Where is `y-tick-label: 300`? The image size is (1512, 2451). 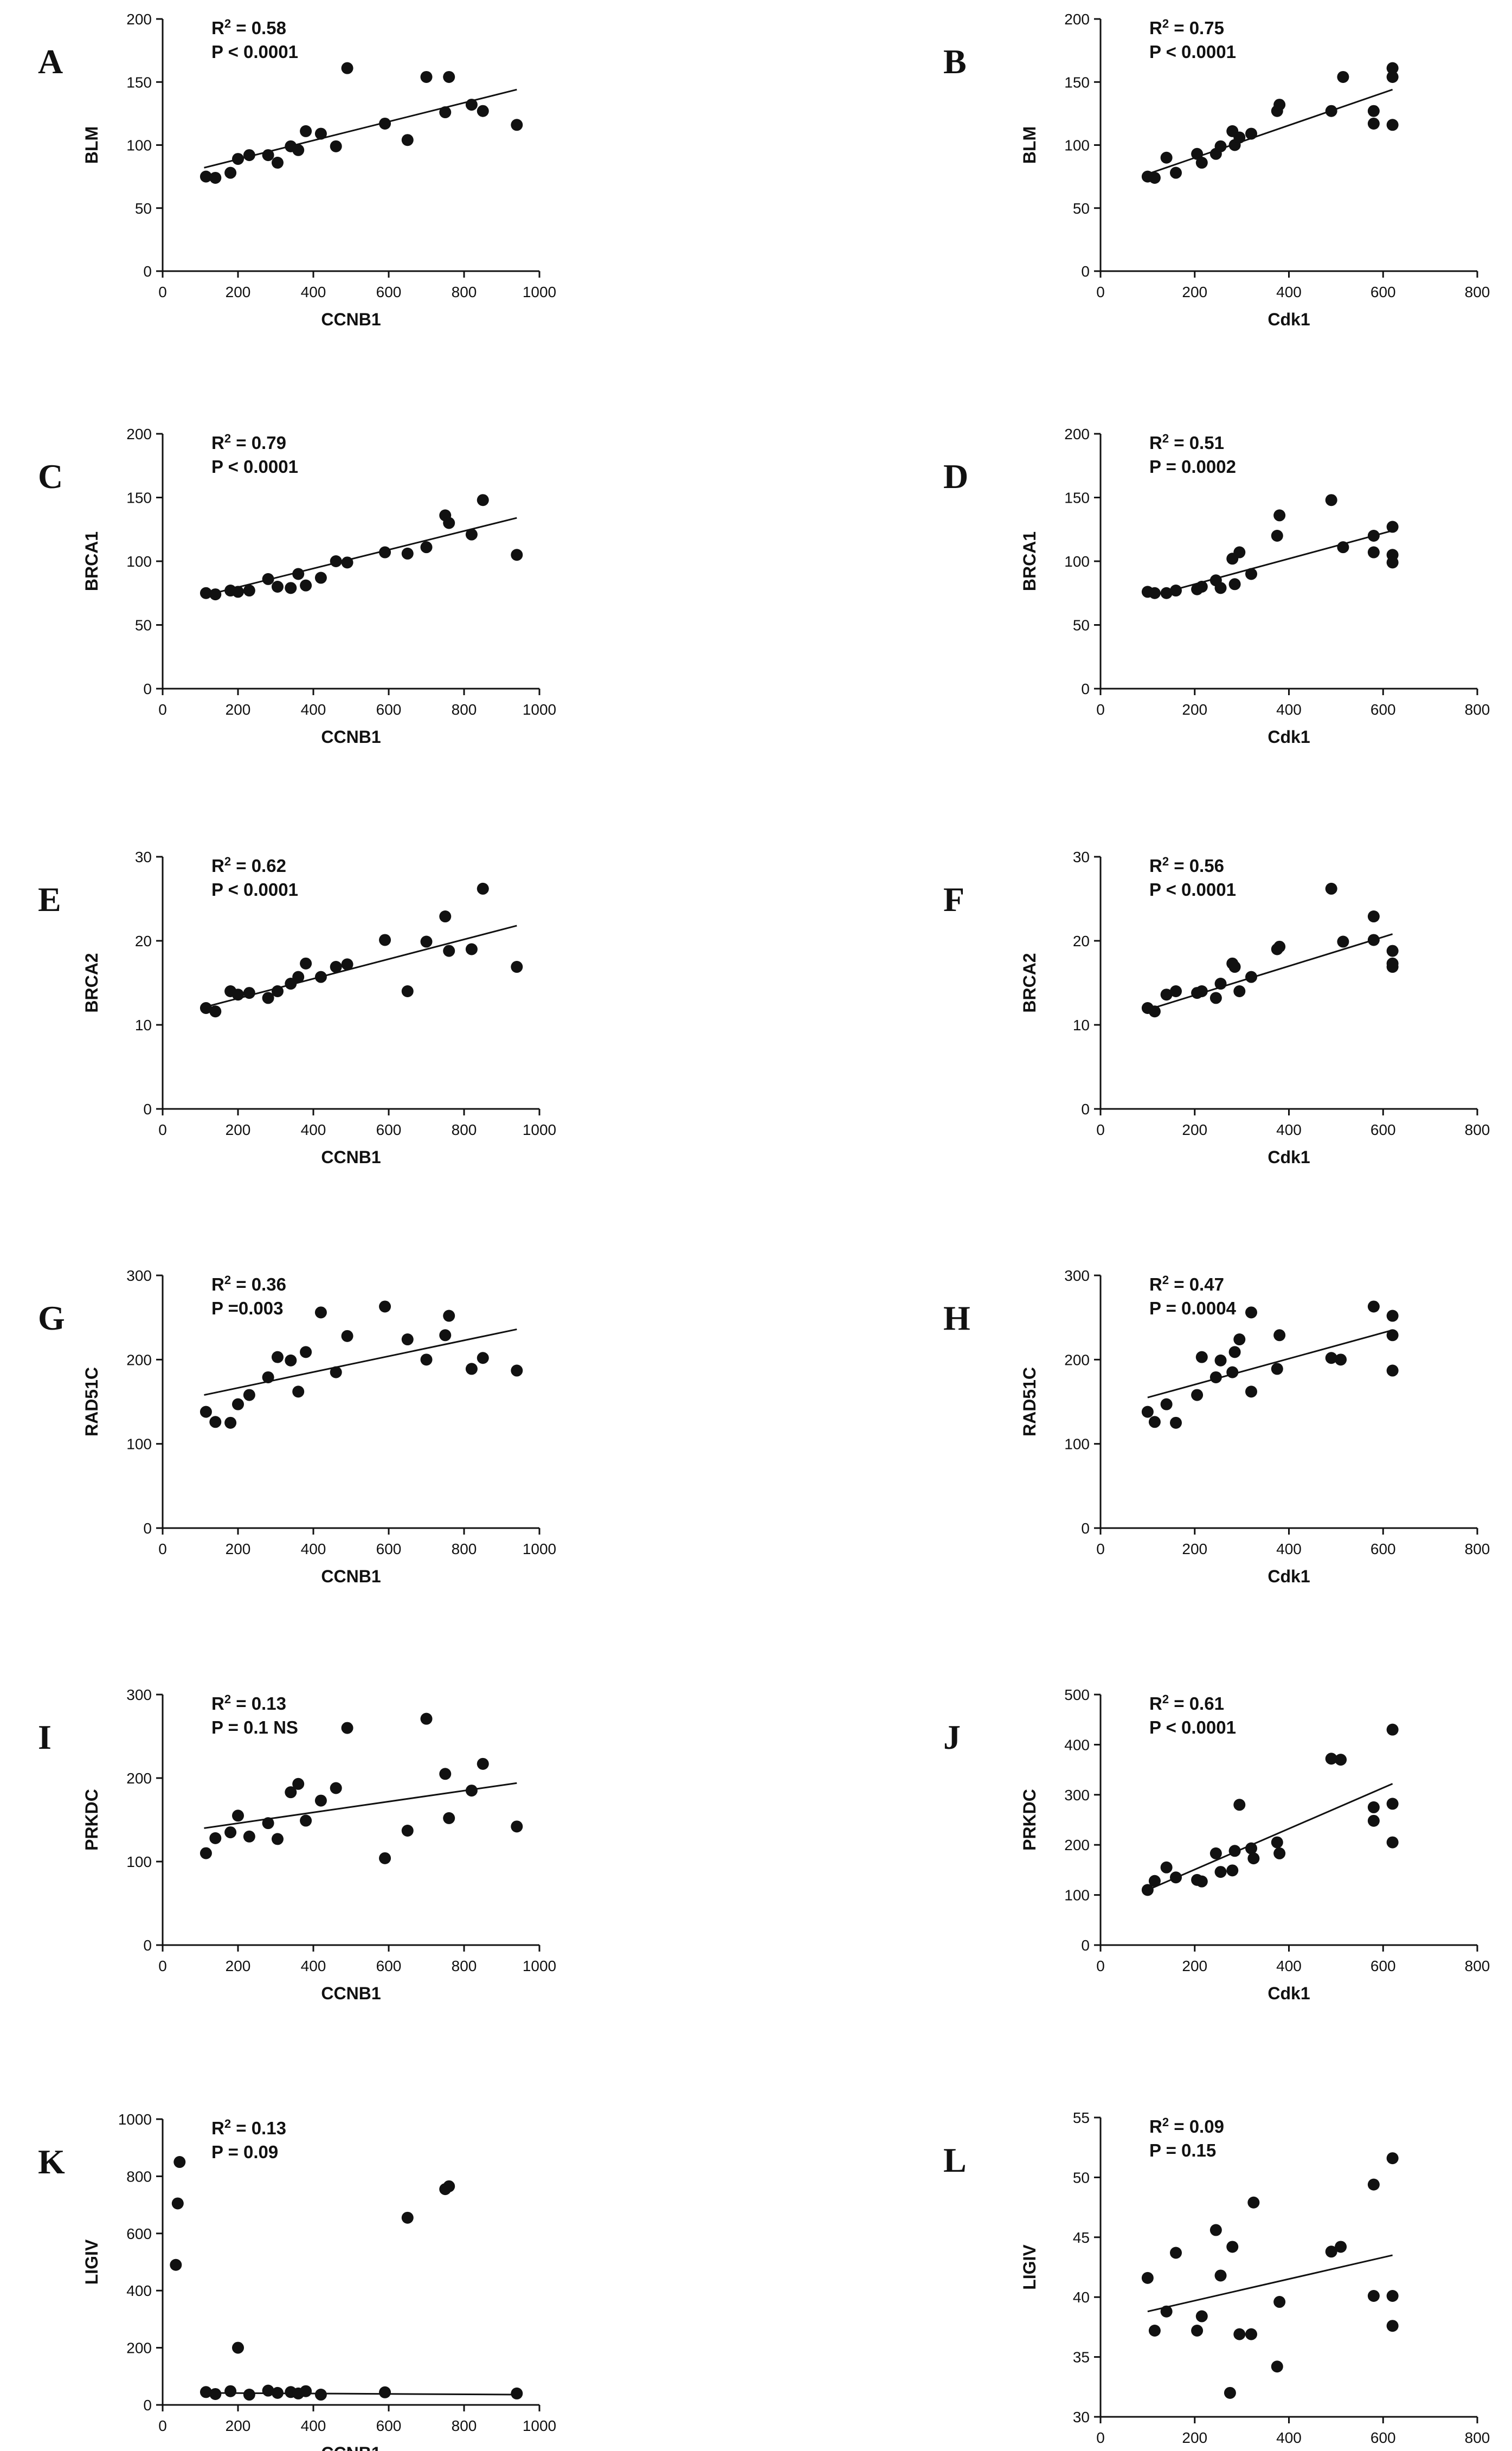
y-tick-label: 300 is located at coordinates (1077, 1275).